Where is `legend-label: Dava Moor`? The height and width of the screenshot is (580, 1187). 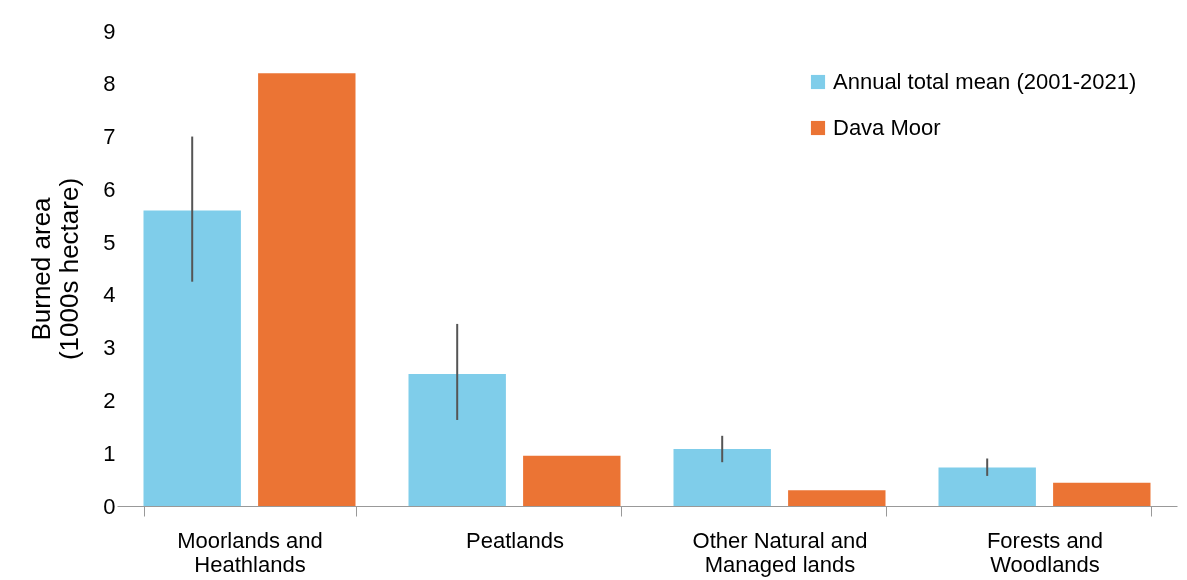 legend-label: Dava Moor is located at coordinates (887, 127).